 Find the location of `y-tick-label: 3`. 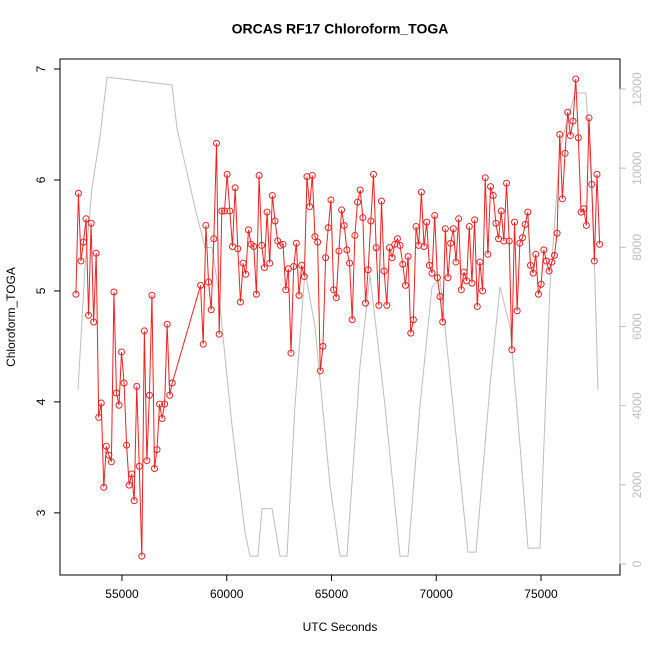

y-tick-label: 3 is located at coordinates (41, 512).